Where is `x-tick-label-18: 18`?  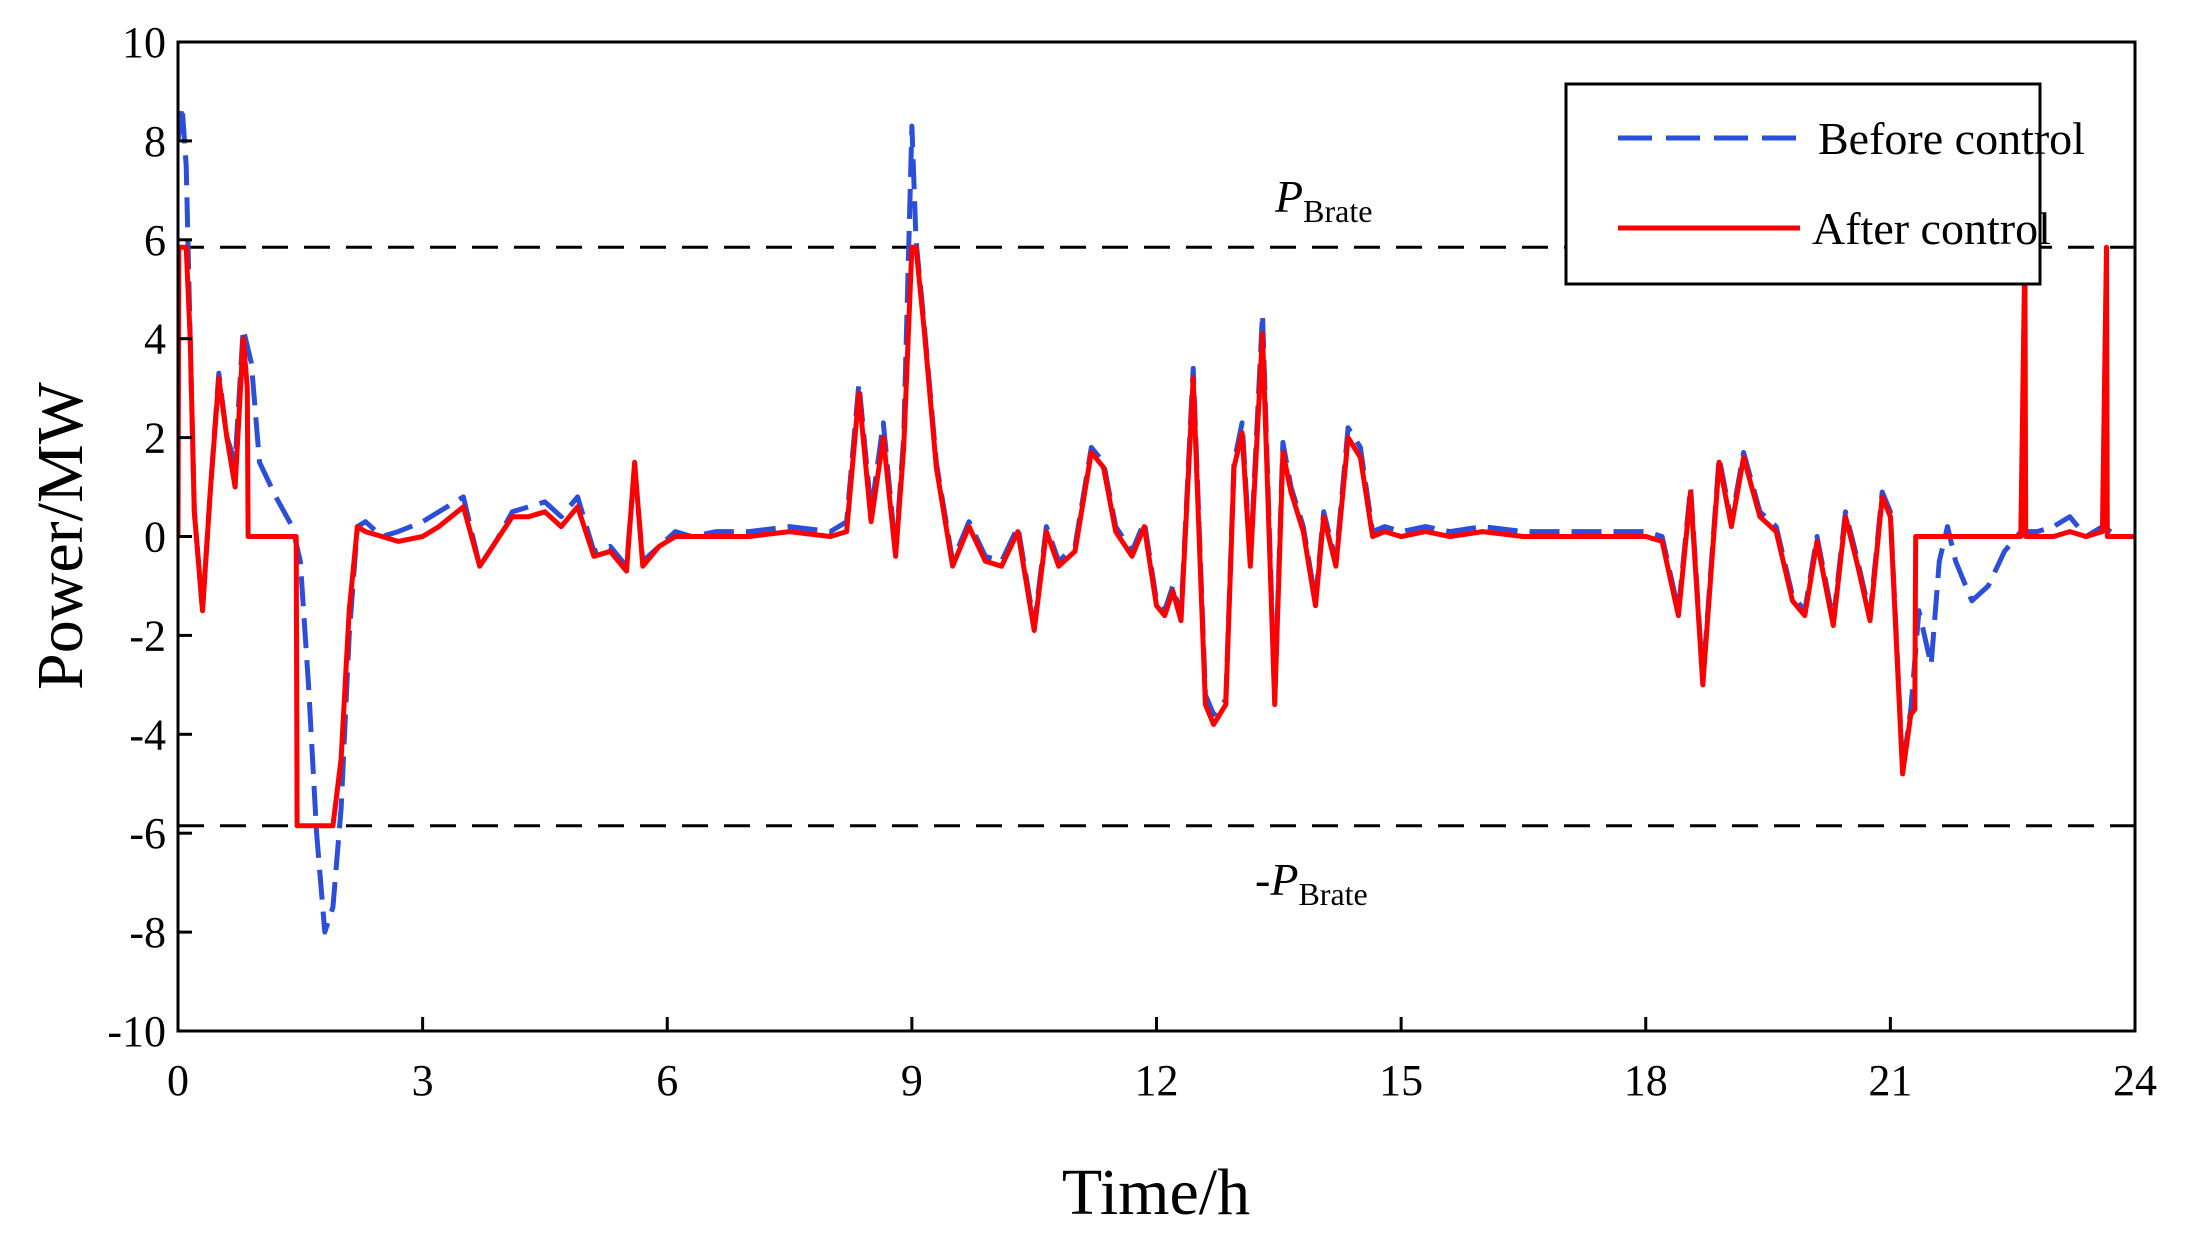
x-tick-label-18: 18 is located at coordinates (1646, 1080).